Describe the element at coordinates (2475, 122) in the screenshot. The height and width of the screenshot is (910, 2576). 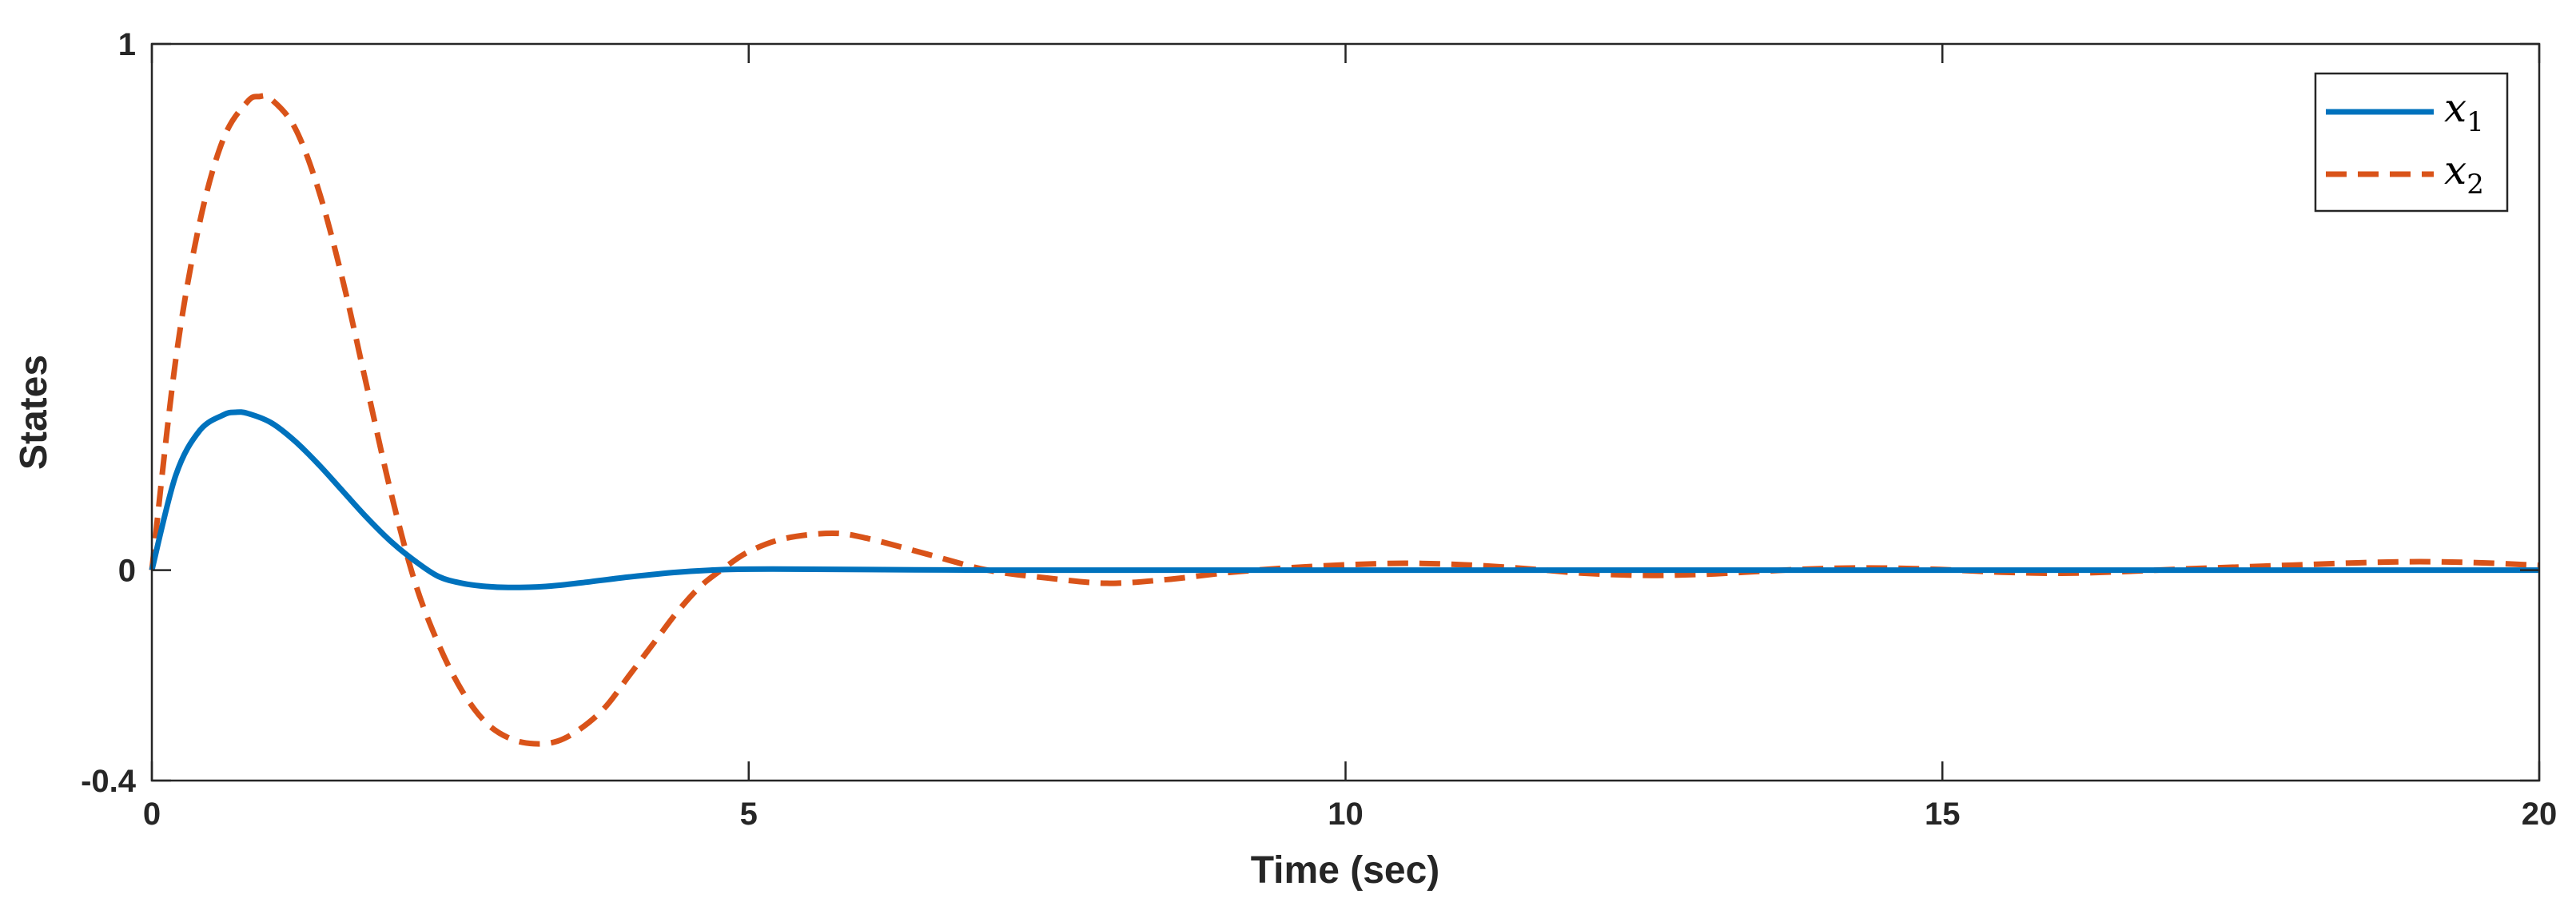
I see `legend-label-x1-sub: 1` at that location.